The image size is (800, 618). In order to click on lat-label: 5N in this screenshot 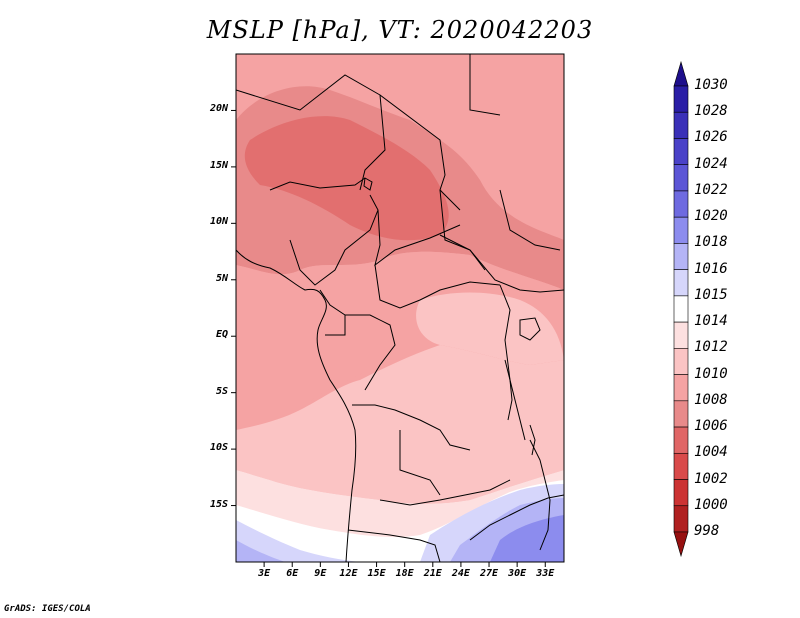, I will do `click(221, 278)`.